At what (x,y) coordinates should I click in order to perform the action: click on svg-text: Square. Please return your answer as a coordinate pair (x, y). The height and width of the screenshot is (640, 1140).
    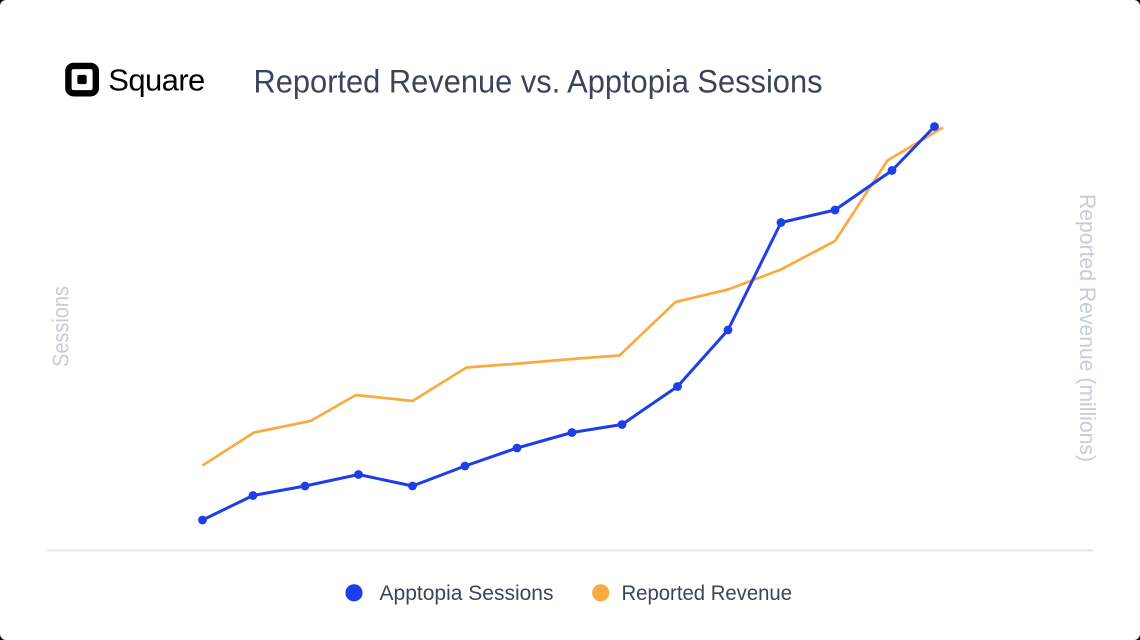
    Looking at the image, I should click on (156, 79).